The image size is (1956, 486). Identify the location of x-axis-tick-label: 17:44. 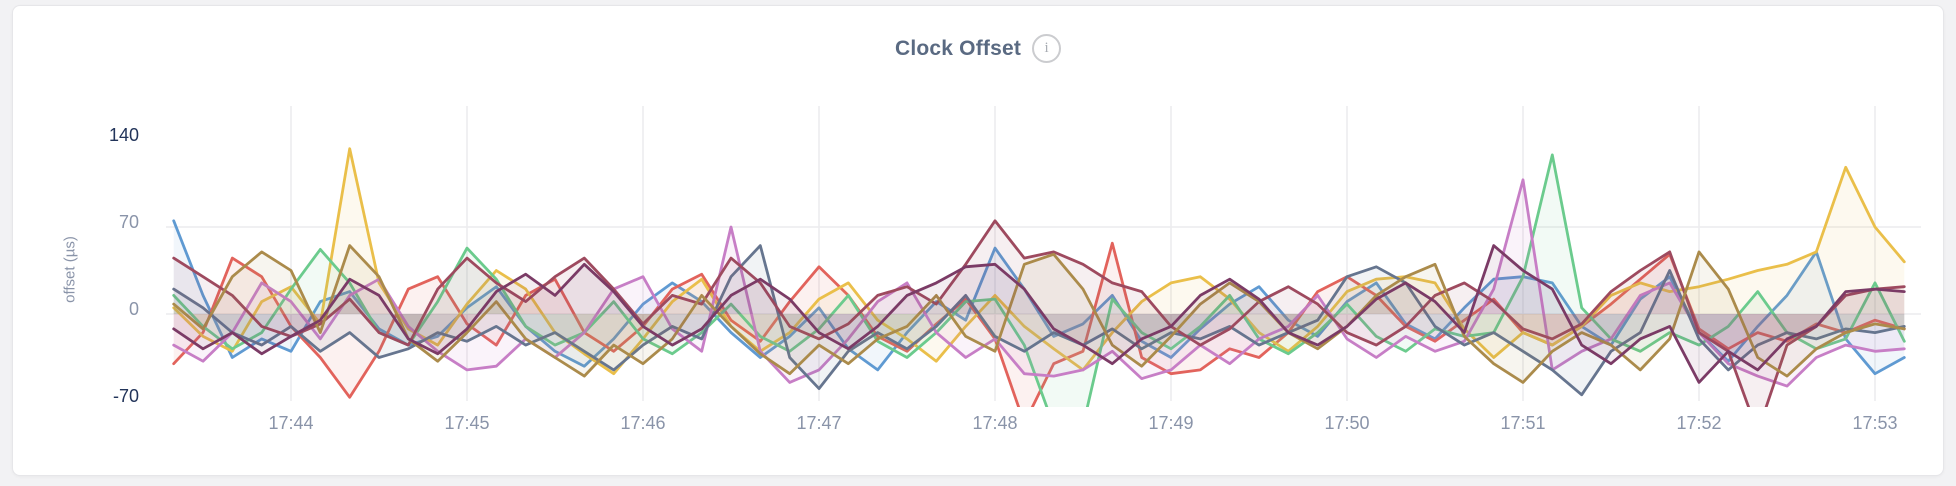
(291, 423).